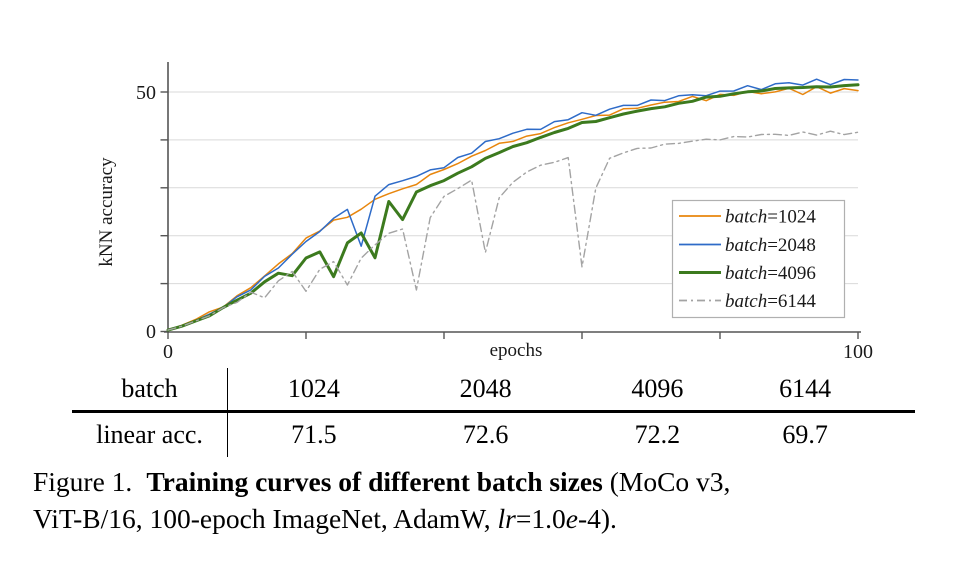 The image size is (973, 573). I want to click on table-rule, so click(493, 411).